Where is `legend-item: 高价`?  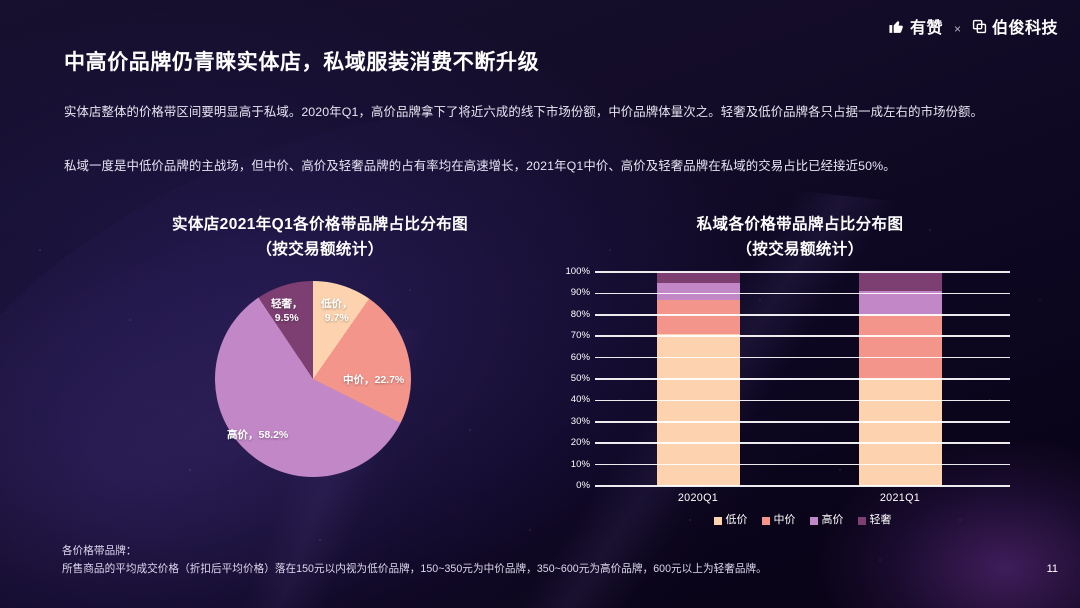
legend-item: 高价 is located at coordinates (826, 520).